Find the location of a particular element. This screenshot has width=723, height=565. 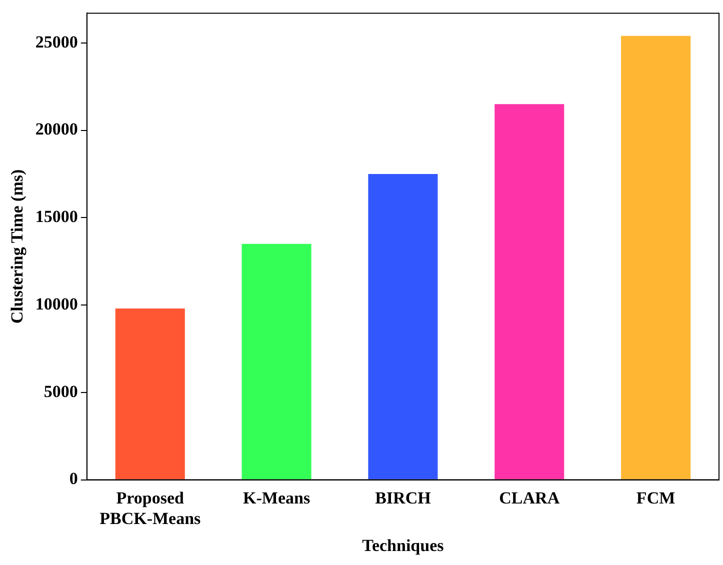

y-tick-label: 15000 is located at coordinates (56, 216).